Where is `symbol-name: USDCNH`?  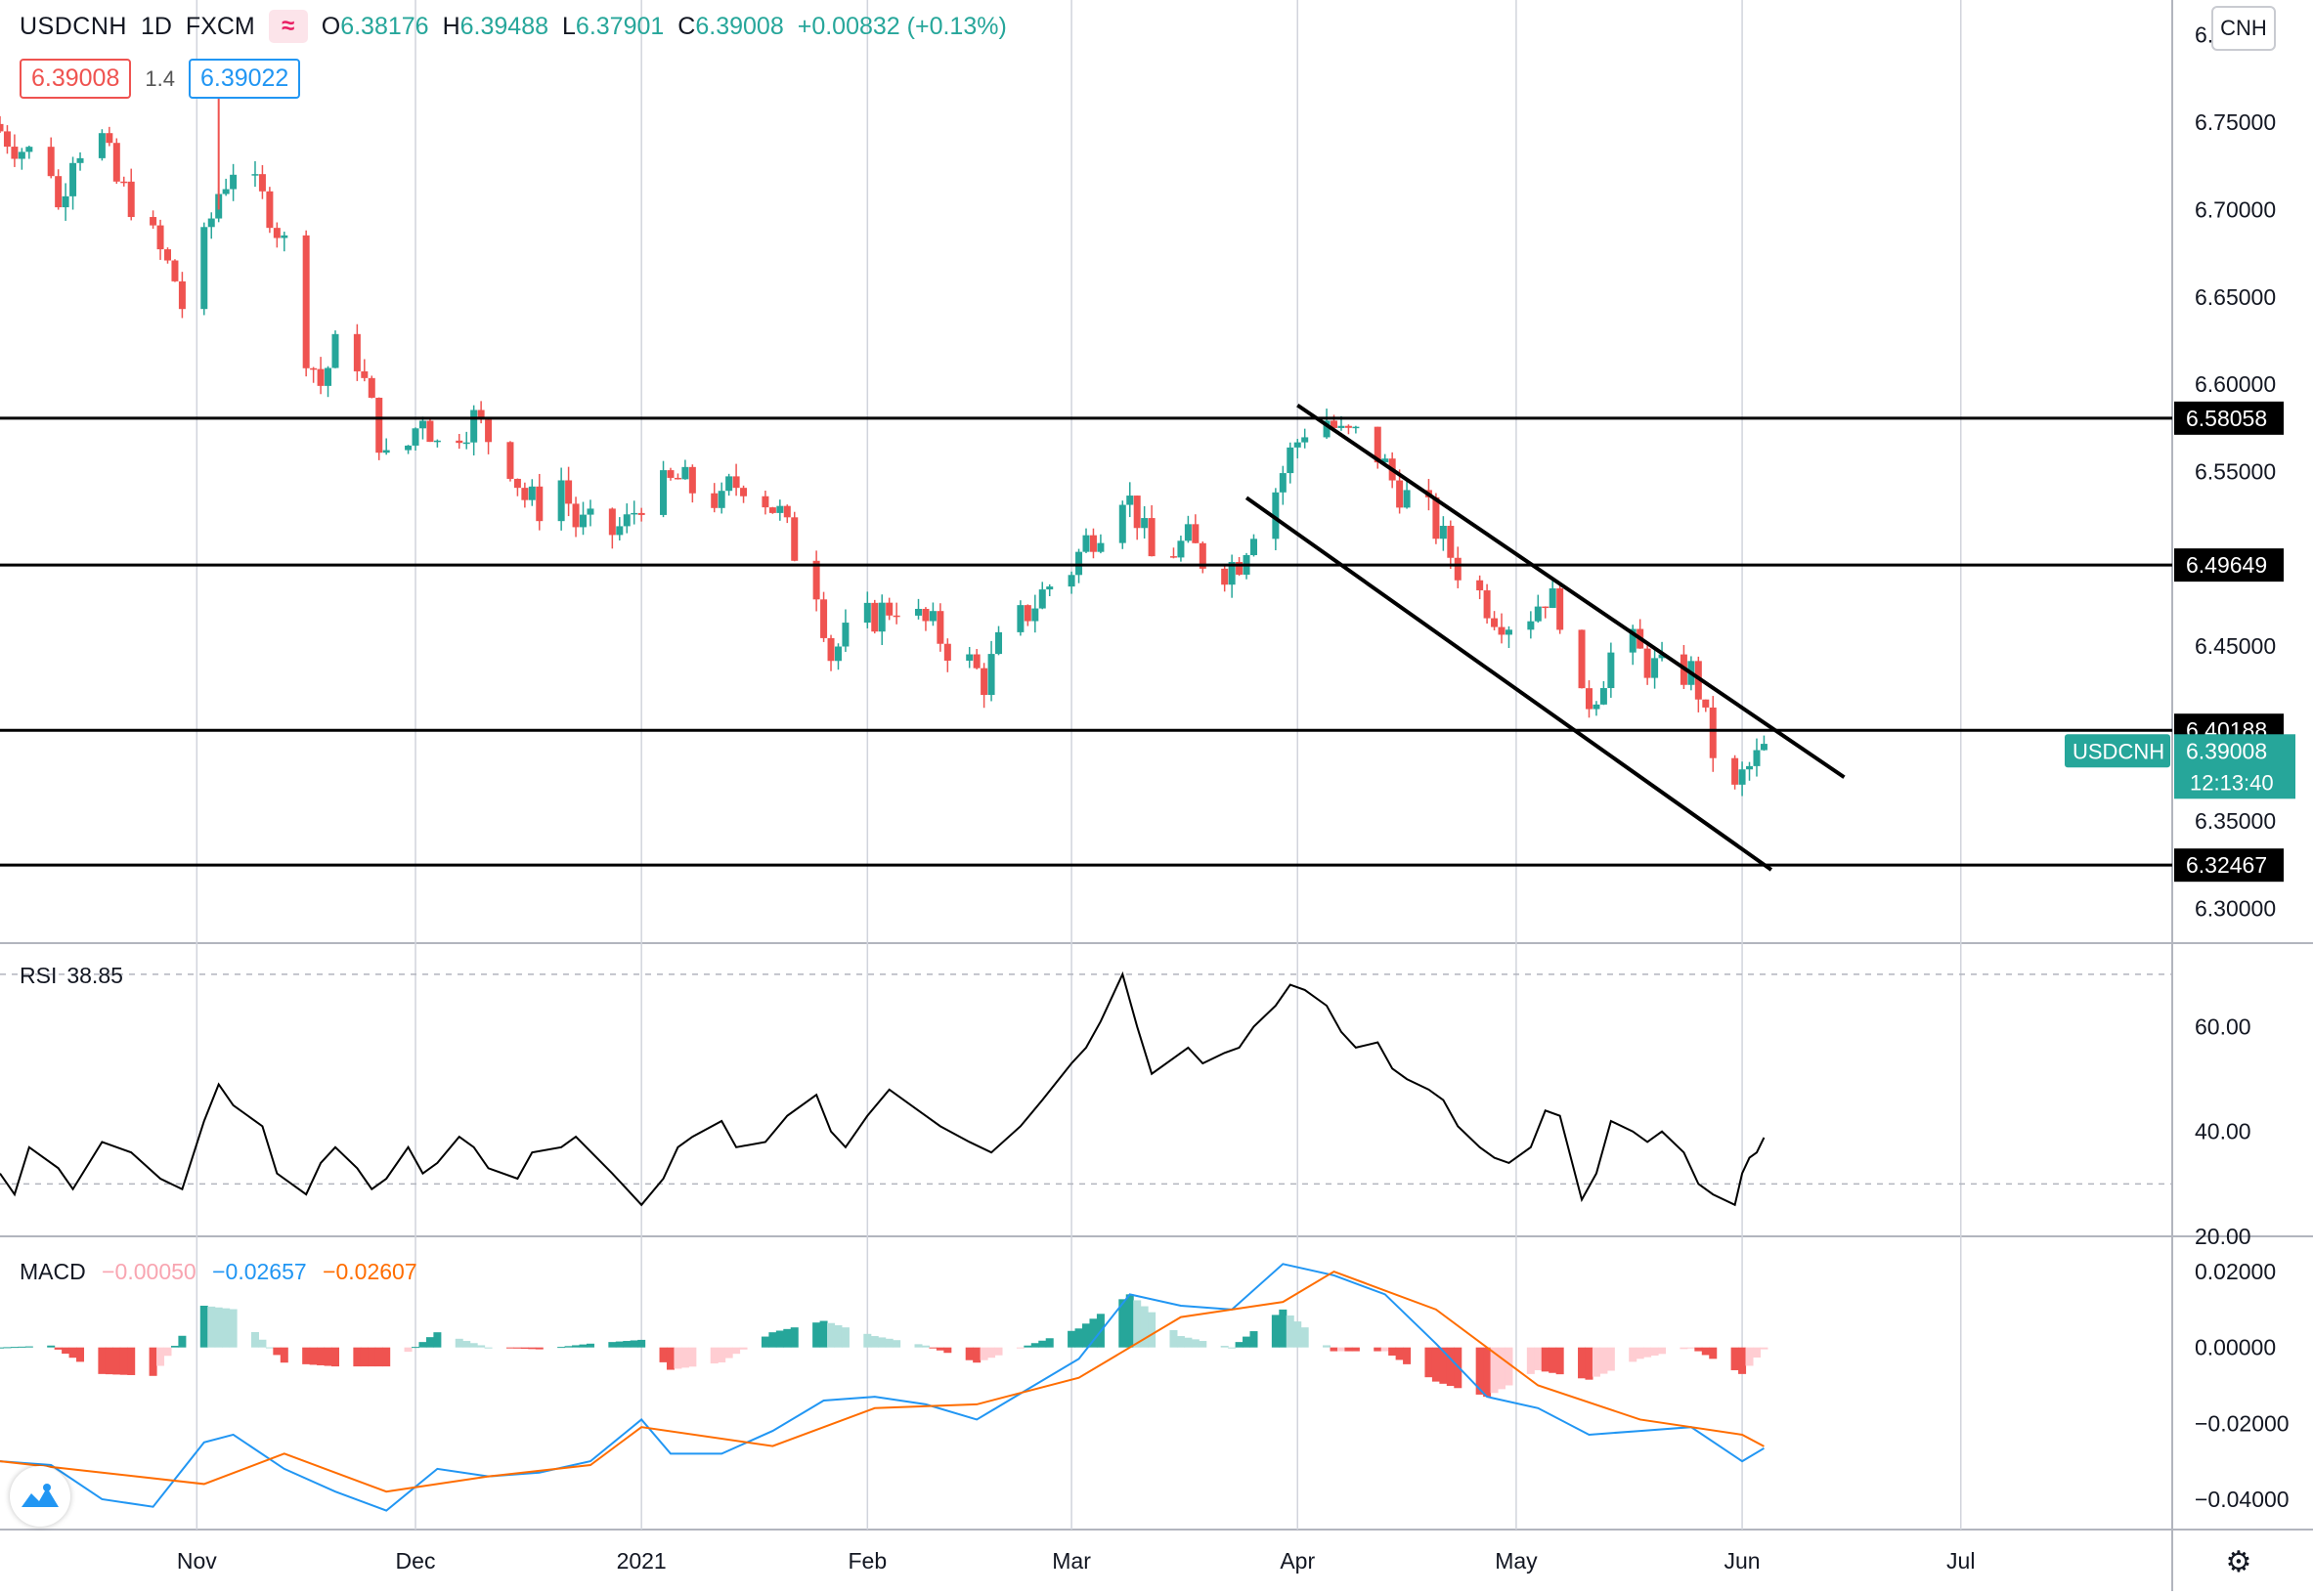
symbol-name: USDCNH is located at coordinates (73, 26).